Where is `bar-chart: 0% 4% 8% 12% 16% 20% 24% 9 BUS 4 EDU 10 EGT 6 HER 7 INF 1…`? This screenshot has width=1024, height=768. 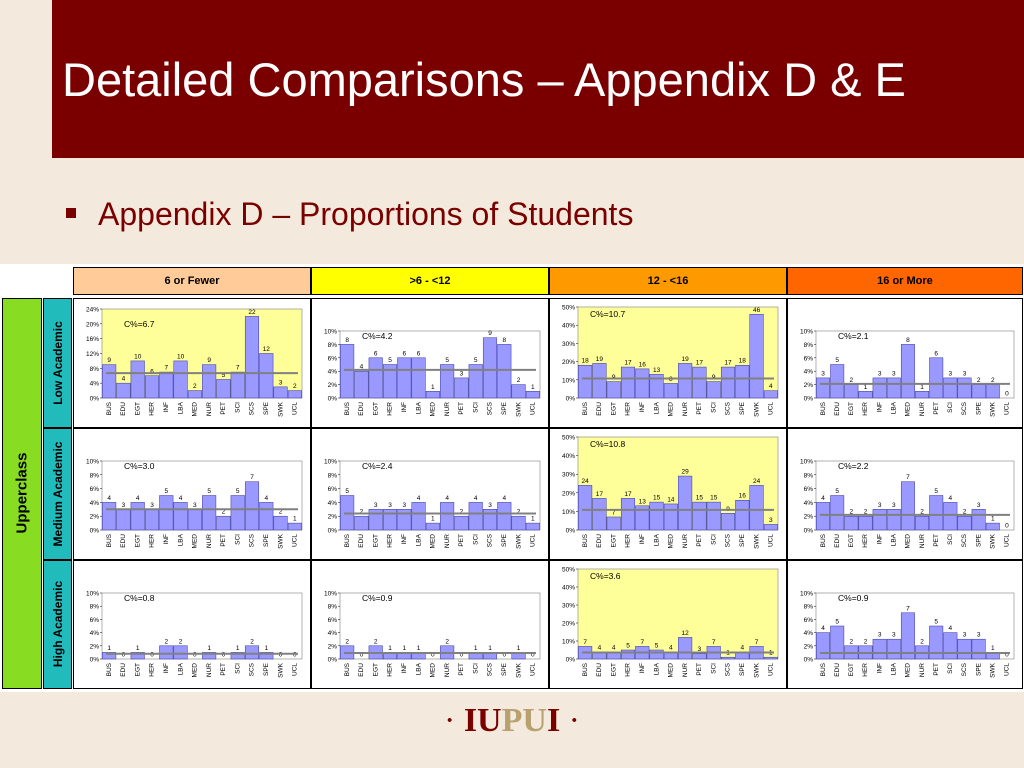 bar-chart: 0% 4% 8% 12% 16% 20% 24% 9 BUS 4 EDU 10 EGT 6 HER 7 INF 1… is located at coordinates (194, 362).